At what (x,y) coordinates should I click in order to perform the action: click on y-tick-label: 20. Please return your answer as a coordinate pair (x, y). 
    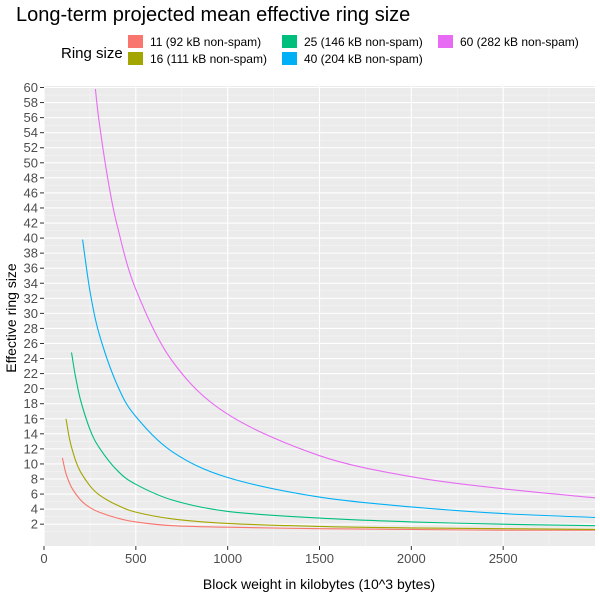
    Looking at the image, I should click on (31, 388).